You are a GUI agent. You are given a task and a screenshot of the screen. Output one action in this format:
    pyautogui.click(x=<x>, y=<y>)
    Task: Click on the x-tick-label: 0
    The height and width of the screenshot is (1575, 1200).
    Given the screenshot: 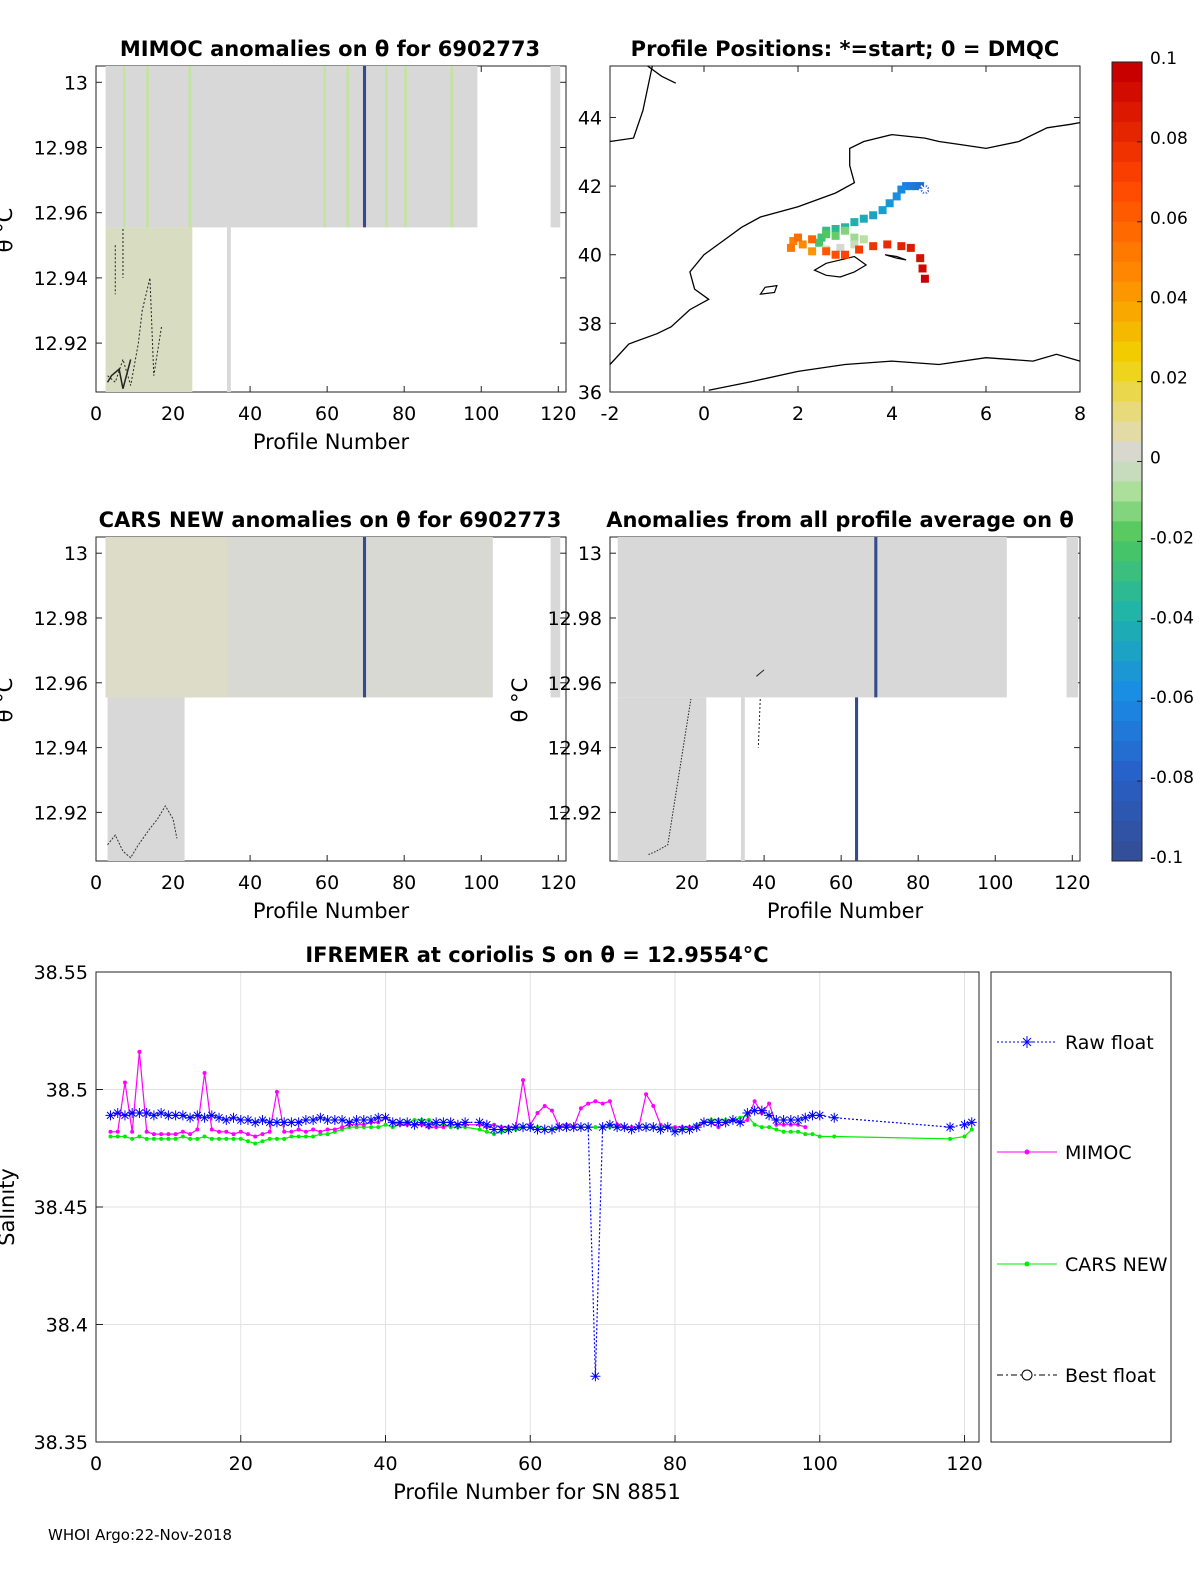 What is the action you would take?
    pyautogui.click(x=704, y=414)
    